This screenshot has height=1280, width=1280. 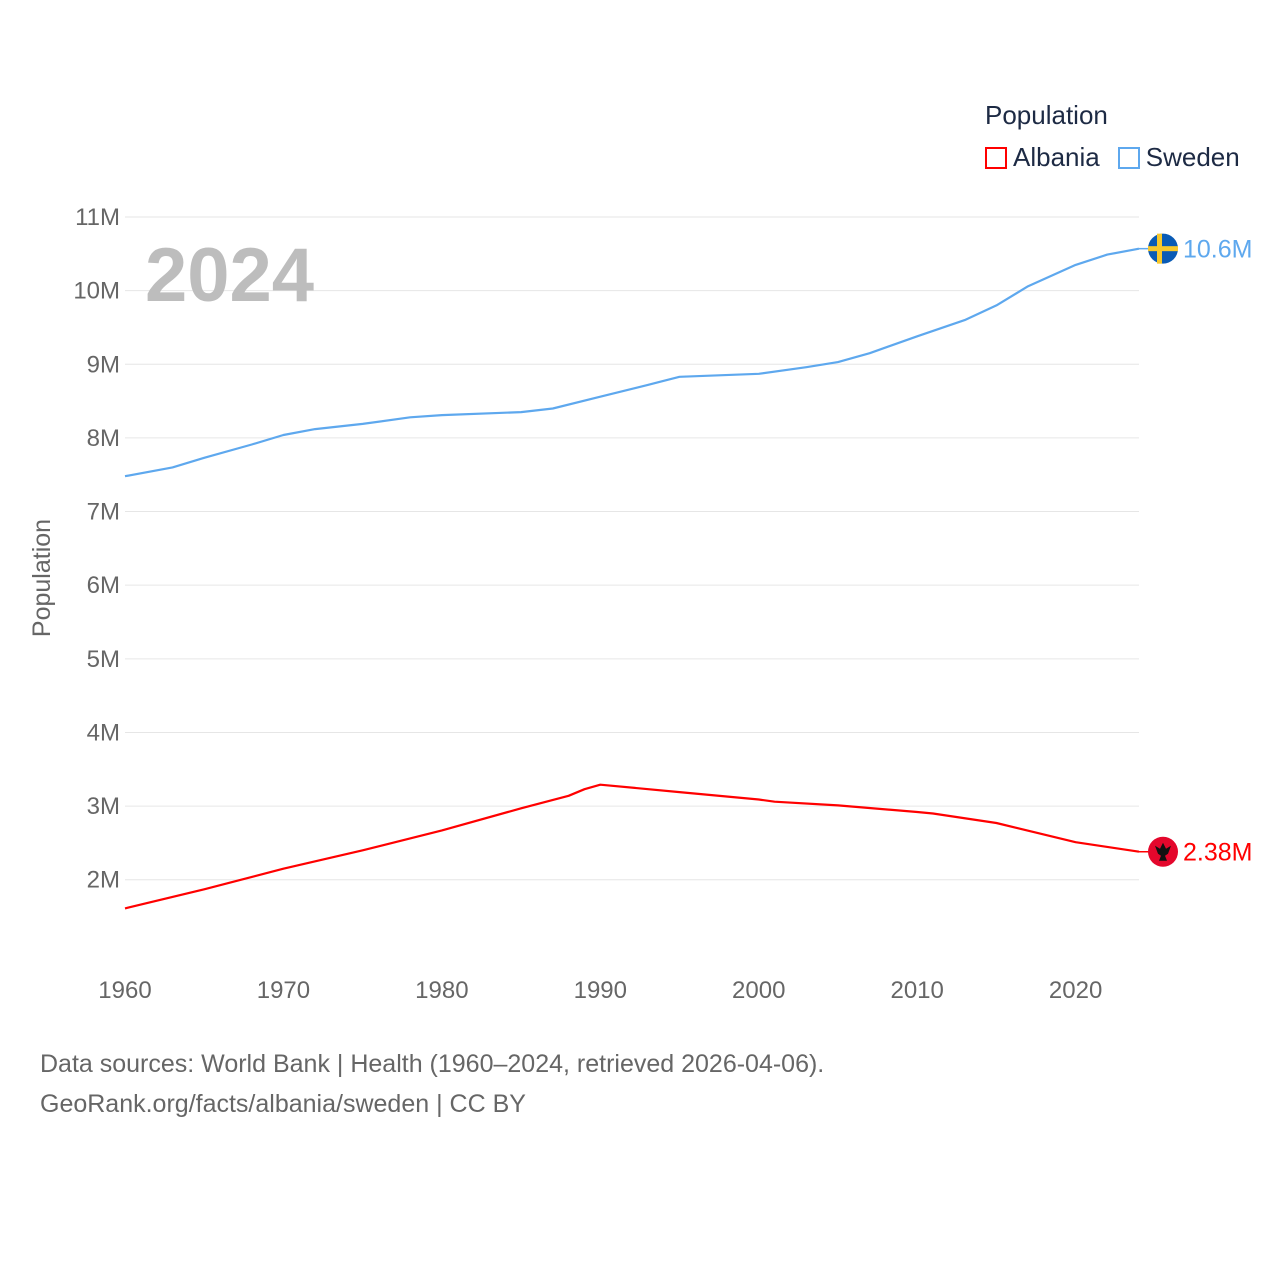 What do you see at coordinates (103, 732) in the screenshot?
I see `y-tick-label: 4M` at bounding box center [103, 732].